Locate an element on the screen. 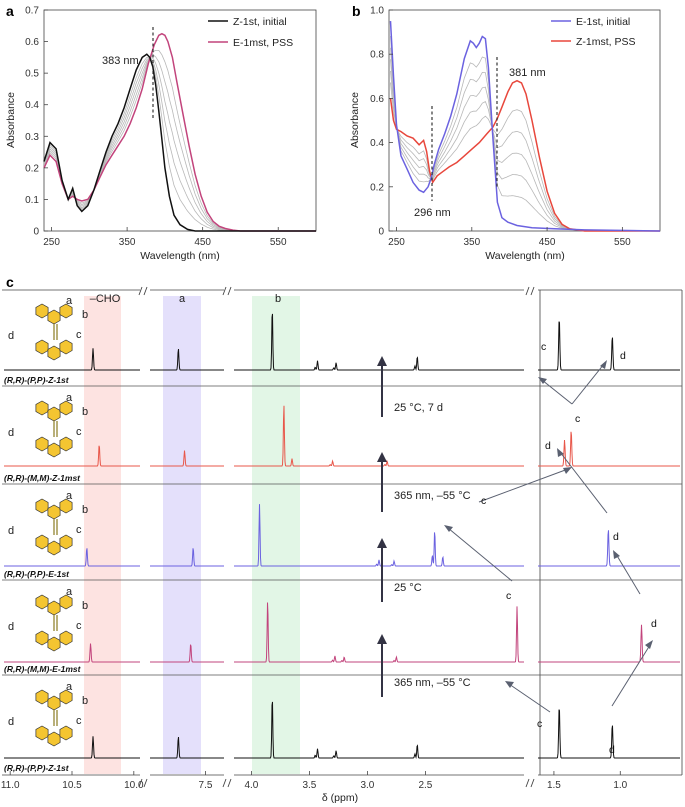 The height and width of the screenshot is (807, 685). x-tick-label: 10.0 is located at coordinates (134, 785).